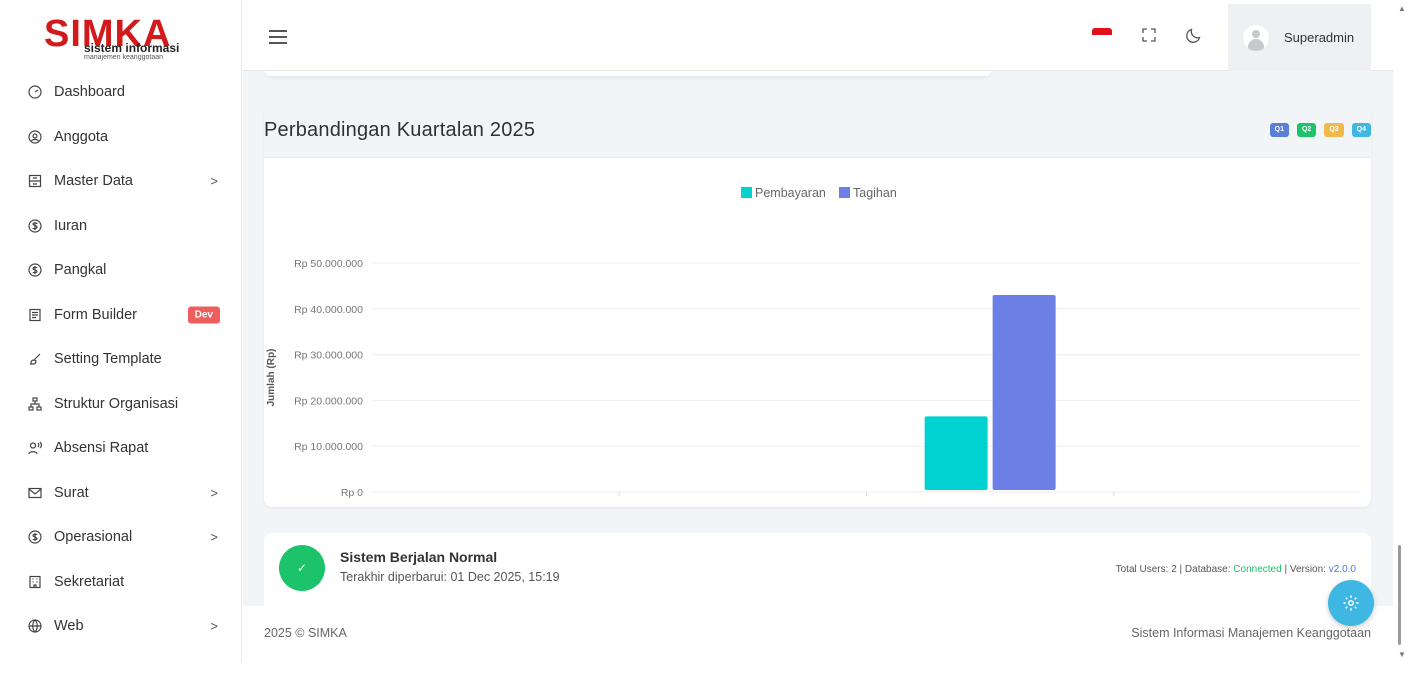 This screenshot has width=1414, height=696. What do you see at coordinates (121, 493) in the screenshot?
I see `sidebar-item-surat: Surat >` at bounding box center [121, 493].